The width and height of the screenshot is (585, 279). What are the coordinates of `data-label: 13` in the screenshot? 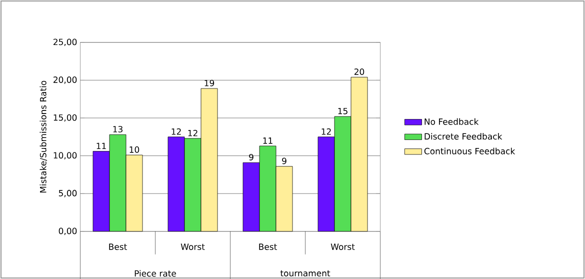 It's located at (117, 129).